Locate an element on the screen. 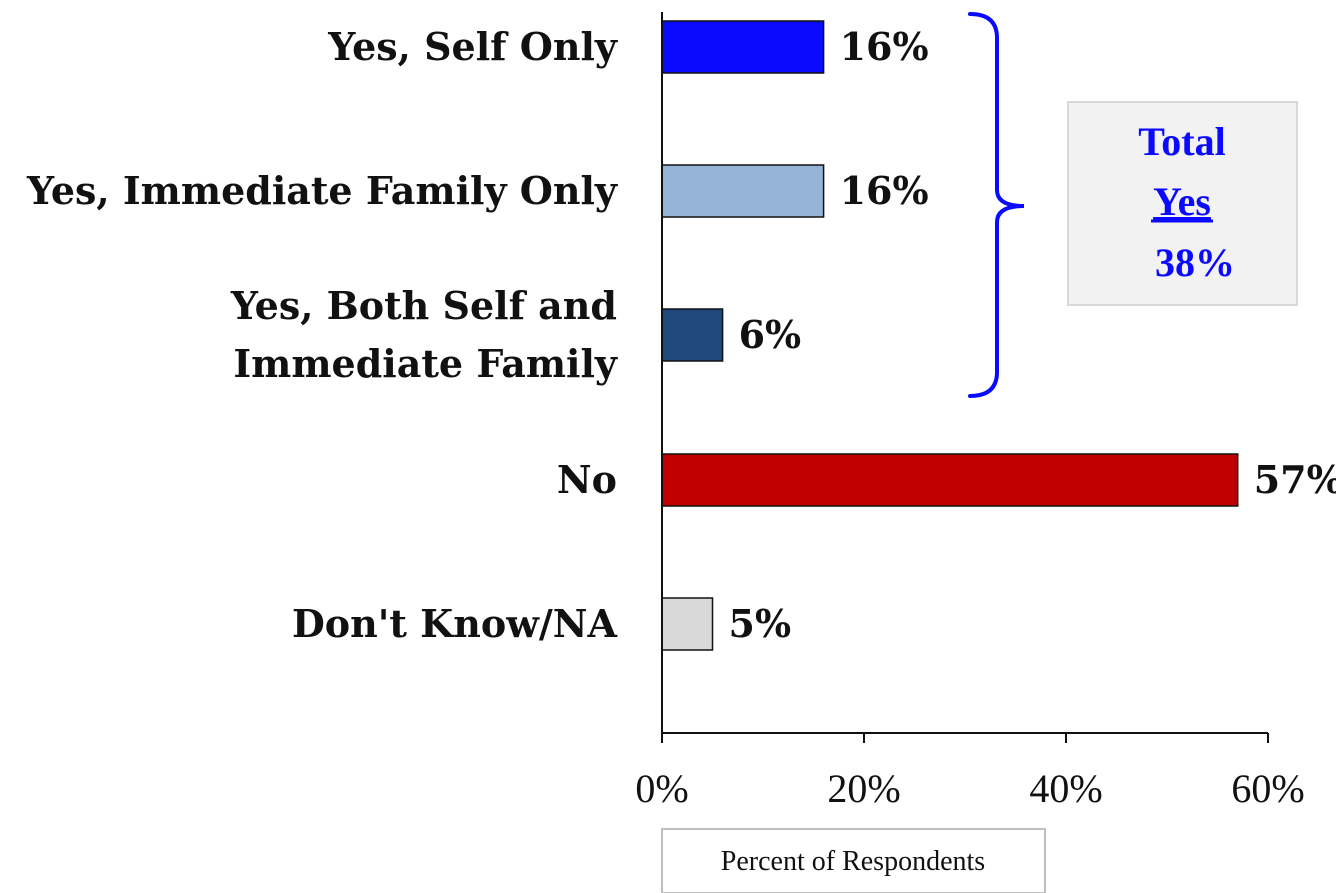  data-label: 6% is located at coordinates (770, 334).